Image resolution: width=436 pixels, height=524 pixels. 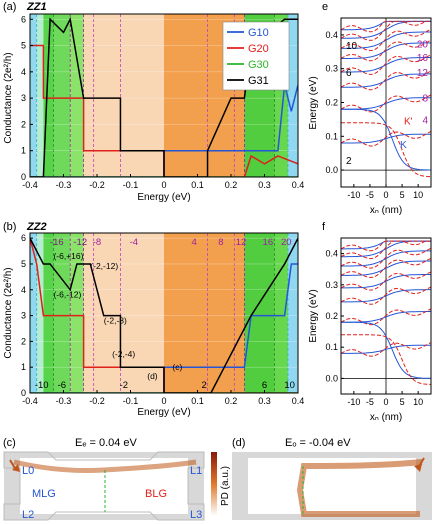 What do you see at coordinates (402, 195) in the screenshot?
I see `x-tick-label: 5` at bounding box center [402, 195].